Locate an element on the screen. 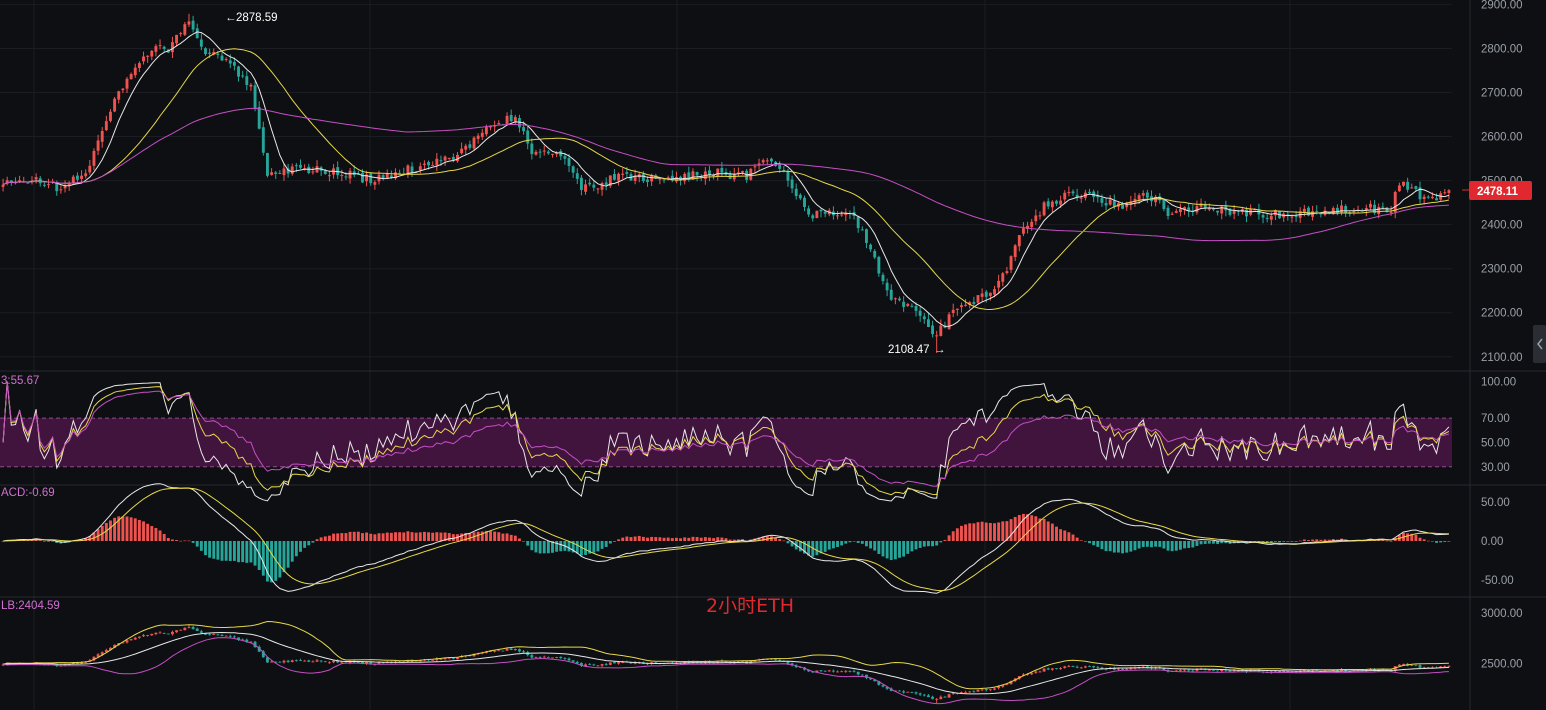 Image resolution: width=1546 pixels, height=710 pixels. last-price-tag: 2478.11 is located at coordinates (1497, 190).